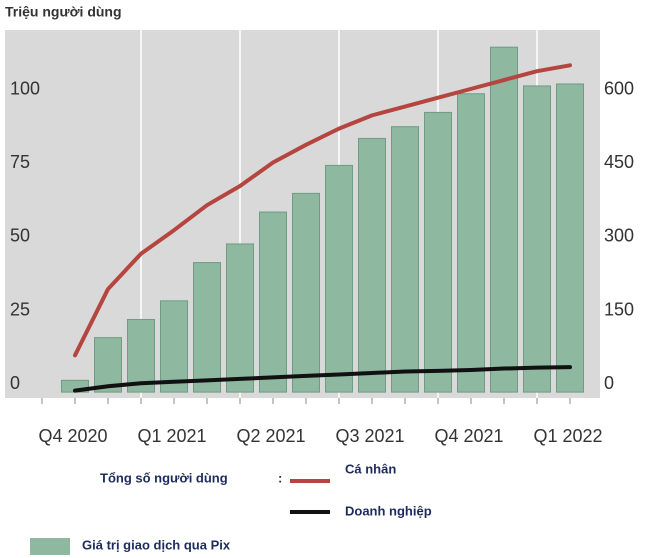 This screenshot has height=558, width=650. What do you see at coordinates (619, 88) in the screenshot?
I see `y2-tick-label: 600` at bounding box center [619, 88].